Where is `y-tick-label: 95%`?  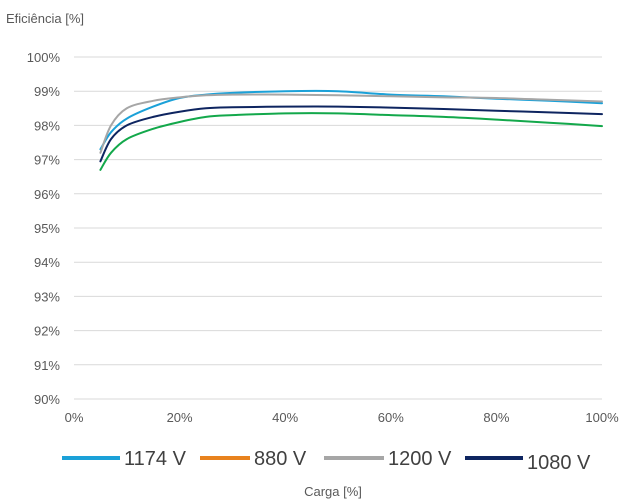 y-tick-label: 95% is located at coordinates (47, 228).